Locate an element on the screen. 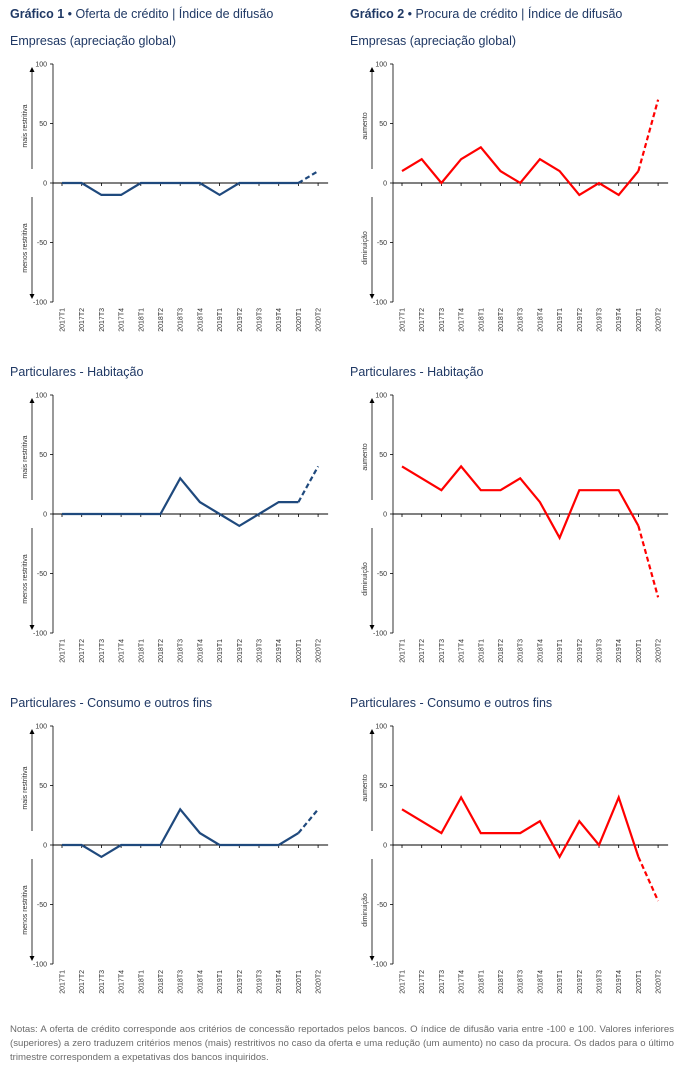  figure-caption: • Procura de crédito | Índice de difusão is located at coordinates (513, 14).